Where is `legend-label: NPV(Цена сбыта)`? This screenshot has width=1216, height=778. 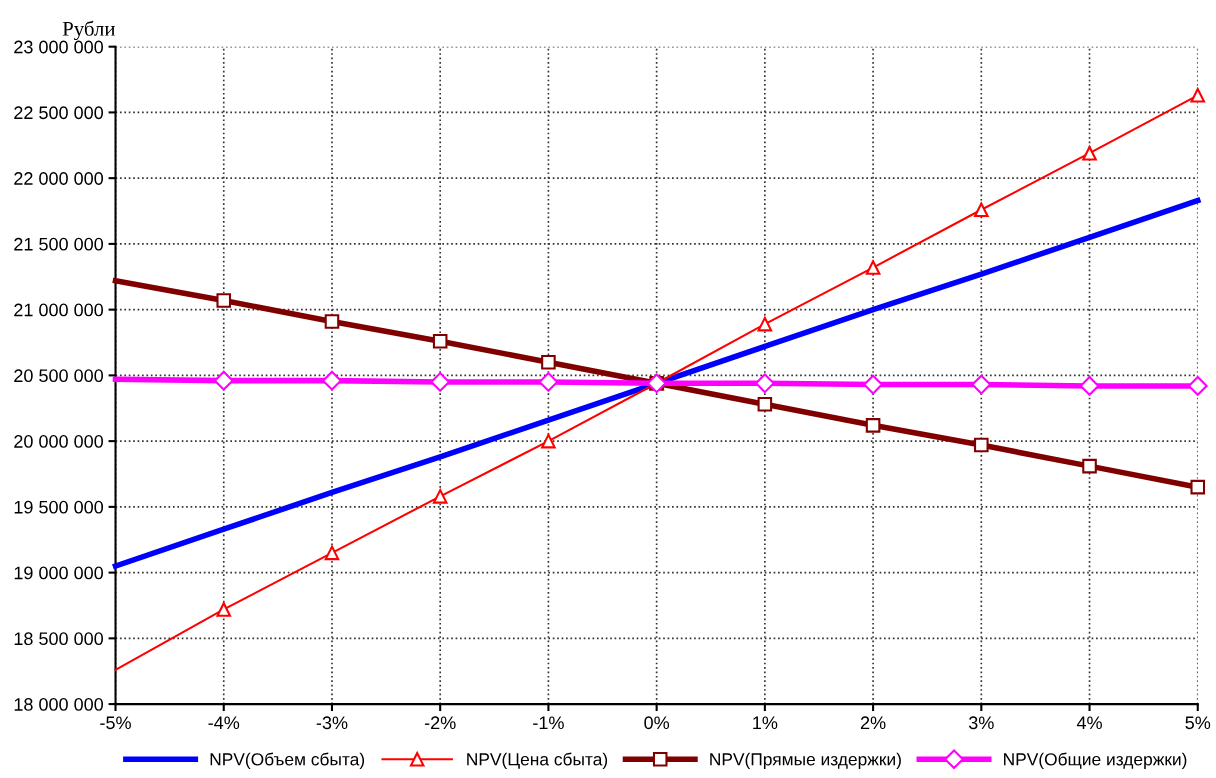 legend-label: NPV(Цена сбыта) is located at coordinates (537, 760).